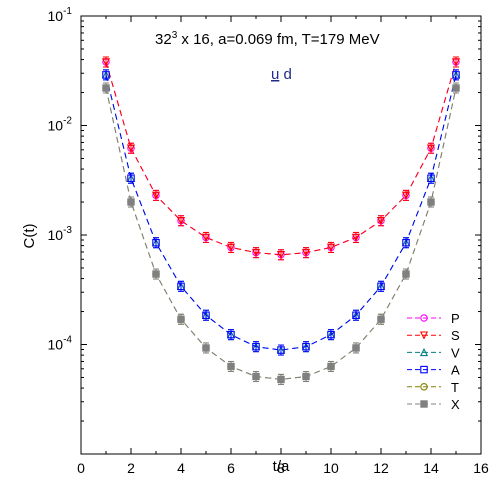  What do you see at coordinates (431, 468) in the screenshot?
I see `x-tick-label: 14` at bounding box center [431, 468].